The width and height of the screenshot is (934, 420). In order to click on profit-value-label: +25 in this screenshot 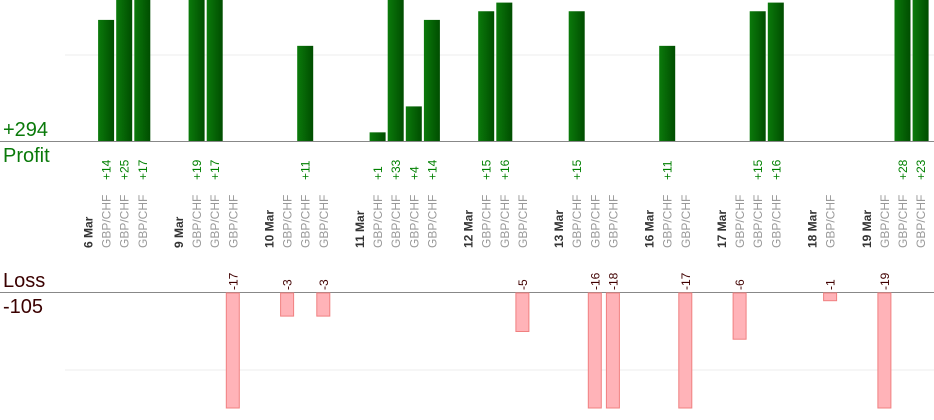, I will do `click(125, 169)`.